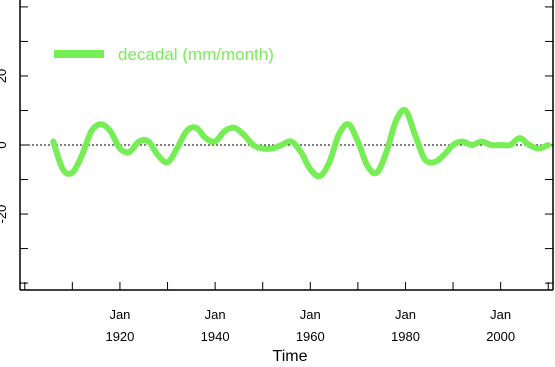  I want to click on legend: decadal (mm/month), so click(164, 54).